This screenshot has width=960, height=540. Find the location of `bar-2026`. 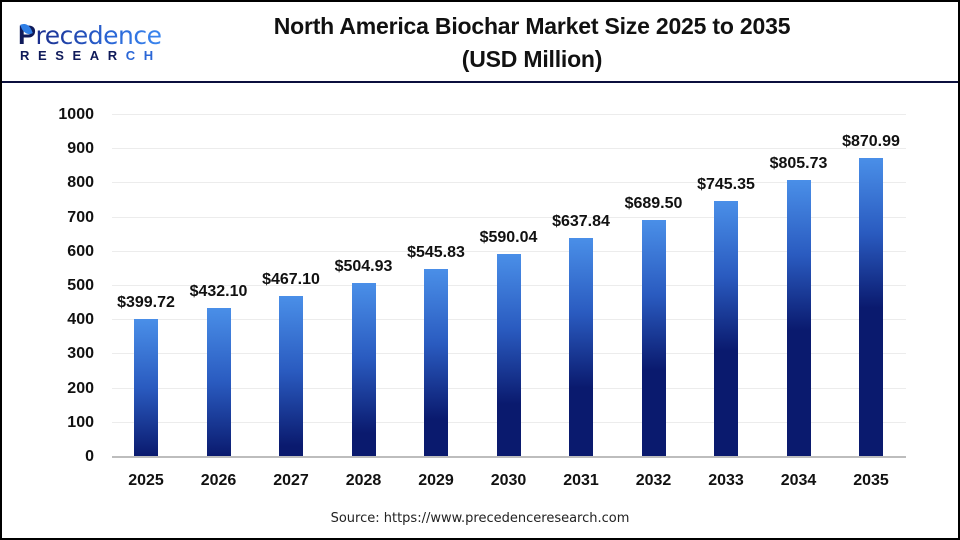

bar-2026 is located at coordinates (218, 382).